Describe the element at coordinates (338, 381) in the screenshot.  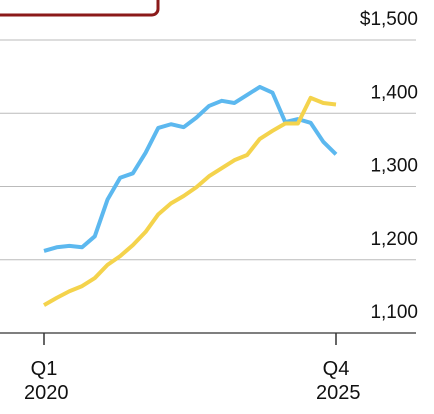
I see `x-tick-label: Q4 2025` at that location.